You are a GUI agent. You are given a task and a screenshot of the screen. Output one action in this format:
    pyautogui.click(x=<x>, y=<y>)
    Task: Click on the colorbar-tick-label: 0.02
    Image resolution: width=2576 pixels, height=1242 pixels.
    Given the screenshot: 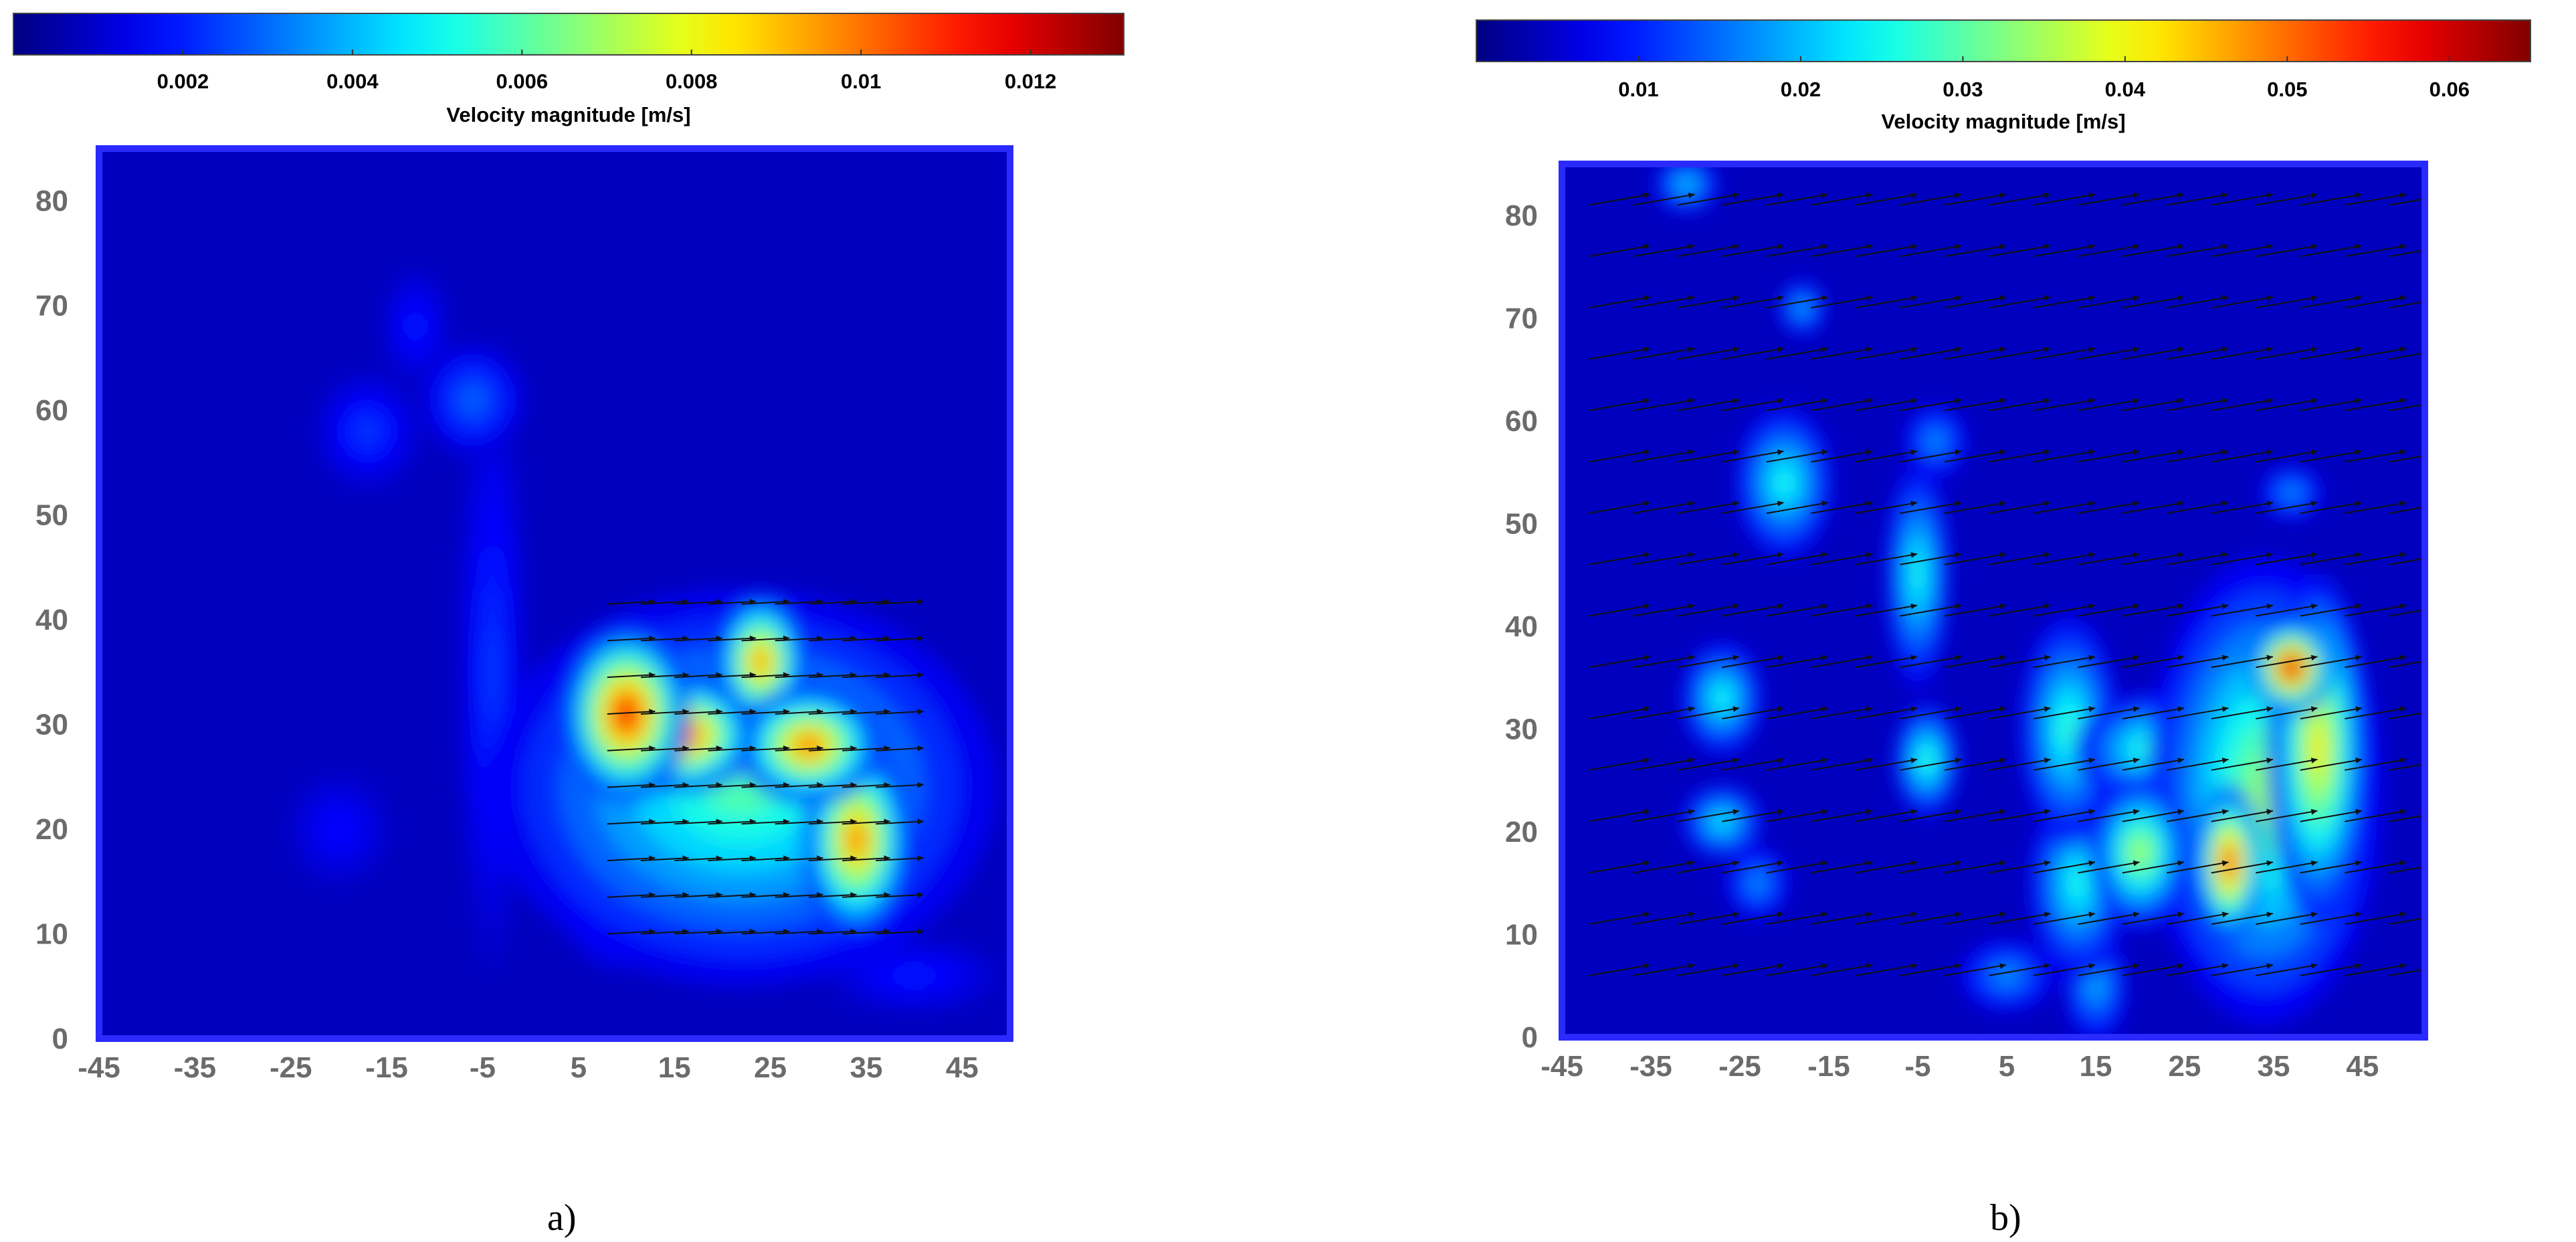 What is the action you would take?
    pyautogui.click(x=1801, y=90)
    